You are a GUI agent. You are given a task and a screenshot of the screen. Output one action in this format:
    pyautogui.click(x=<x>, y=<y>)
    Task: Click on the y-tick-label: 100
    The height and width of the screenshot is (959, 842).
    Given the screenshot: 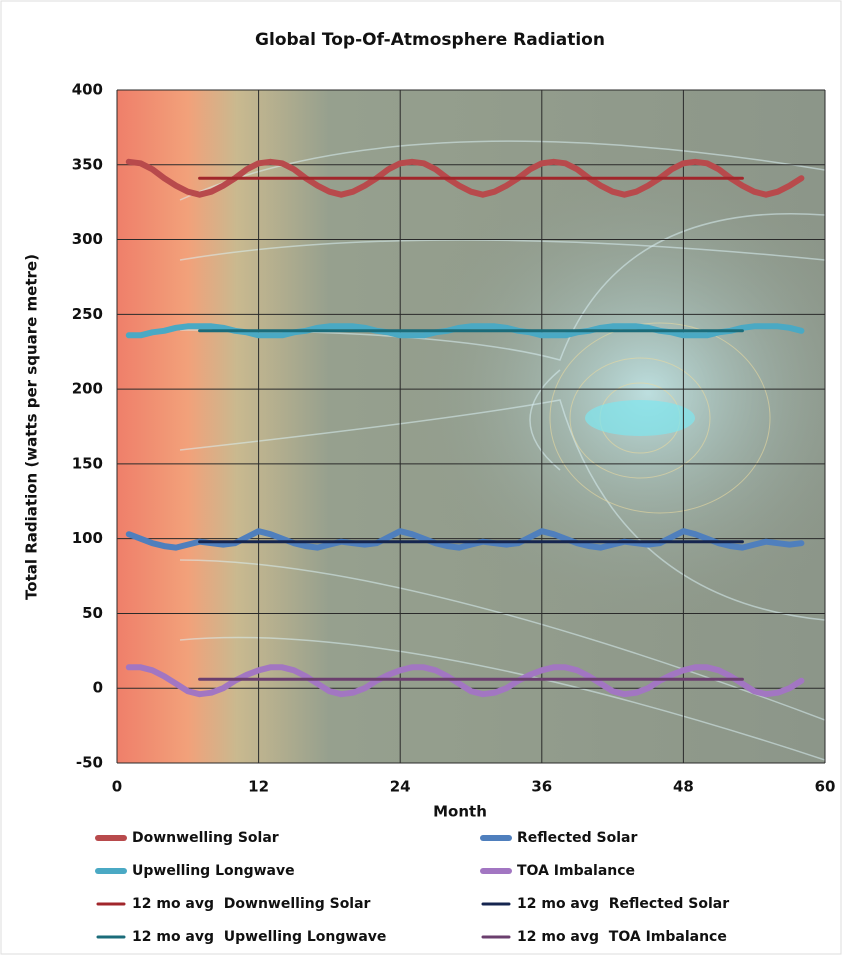 What is the action you would take?
    pyautogui.click(x=87, y=538)
    